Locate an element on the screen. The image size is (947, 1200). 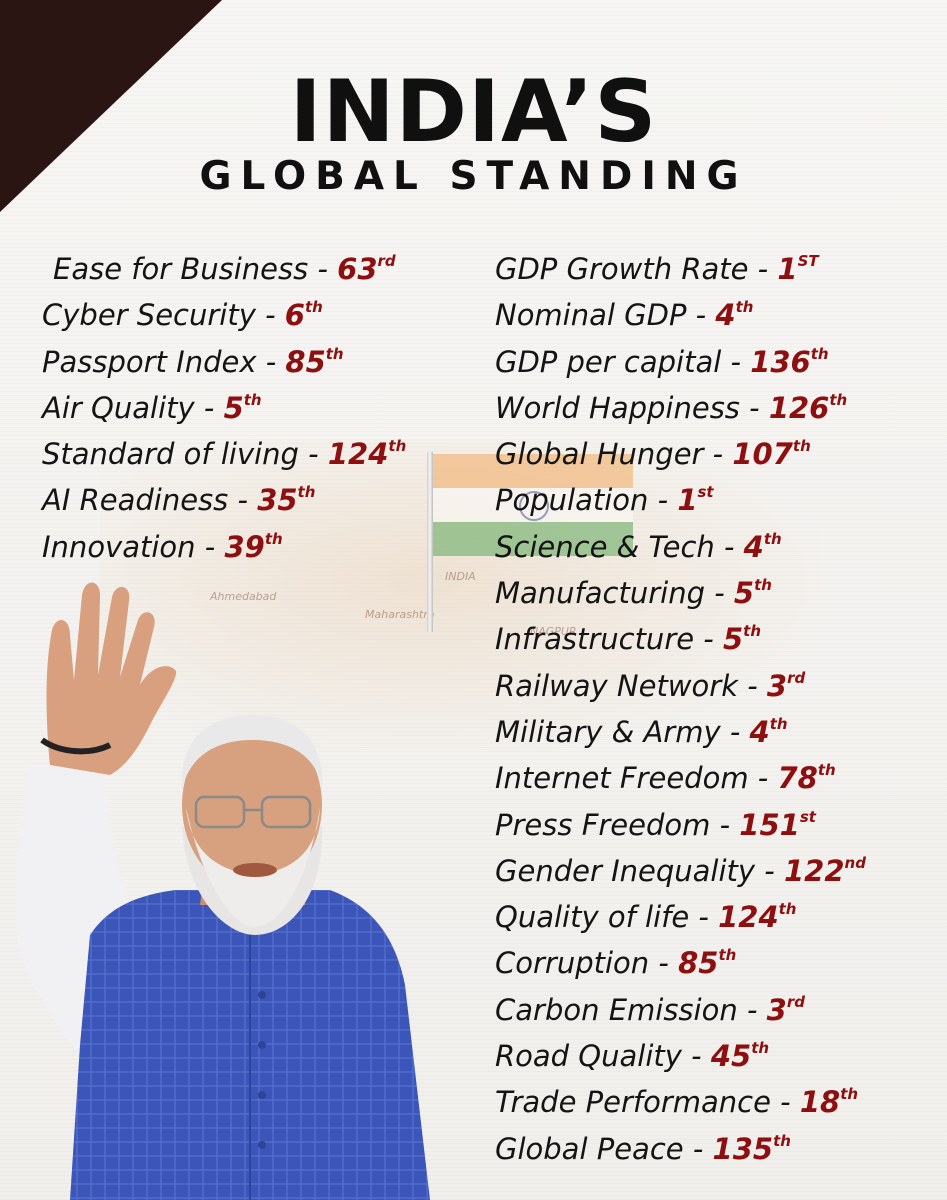
ranking-label: Standard of living - is located at coordinates (185, 454).